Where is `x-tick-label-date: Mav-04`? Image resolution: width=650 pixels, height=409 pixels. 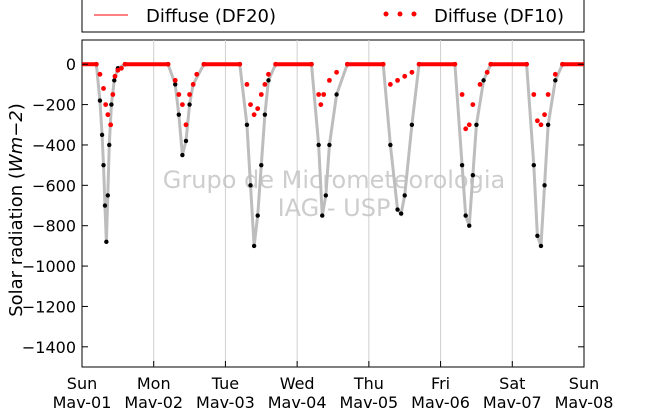 x-tick-label-date: Mav-04 is located at coordinates (297, 401).